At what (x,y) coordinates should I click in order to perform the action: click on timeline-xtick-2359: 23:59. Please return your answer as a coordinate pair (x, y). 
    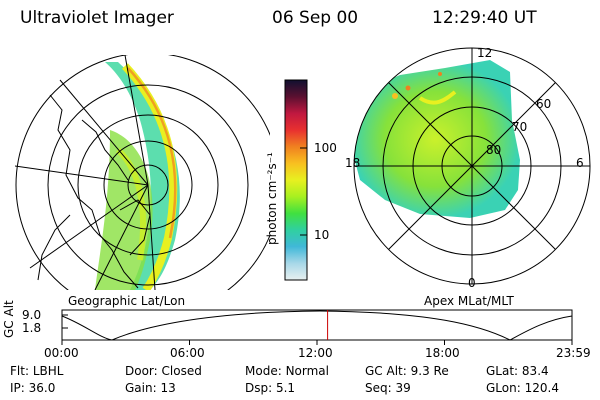
    Looking at the image, I should click on (573, 353).